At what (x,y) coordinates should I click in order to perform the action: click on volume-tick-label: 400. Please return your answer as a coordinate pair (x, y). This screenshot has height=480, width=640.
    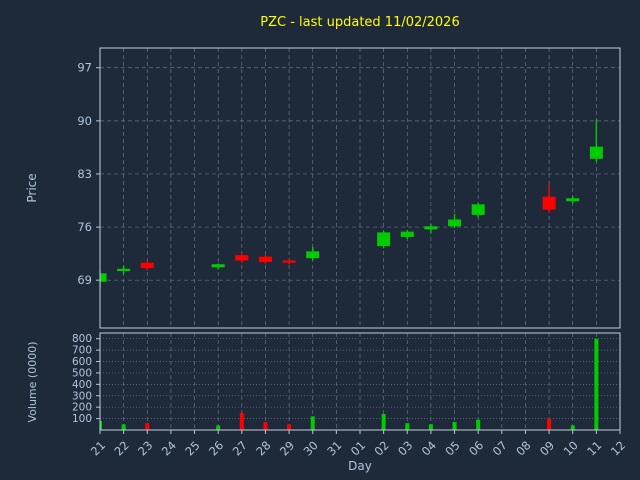
    Looking at the image, I should click on (82, 385).